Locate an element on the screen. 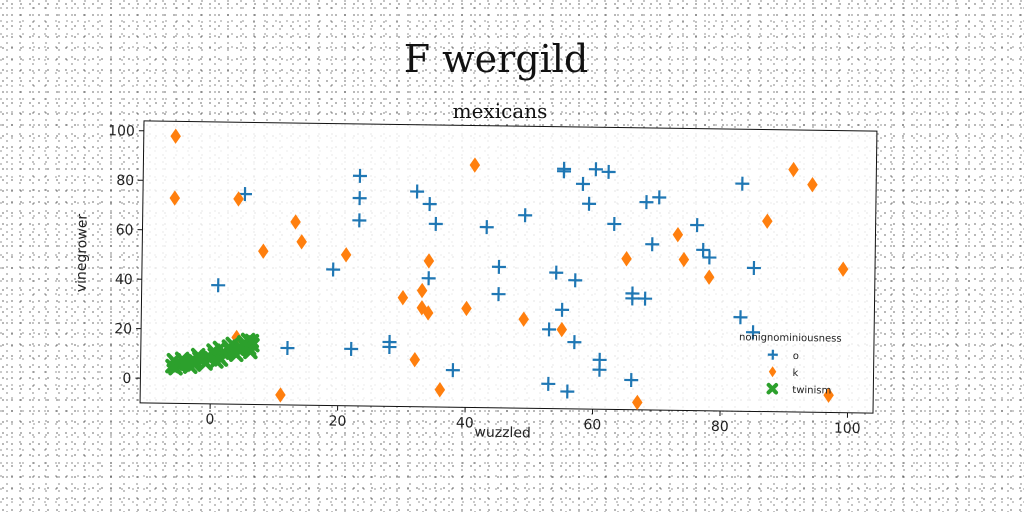  legend-label-k: k is located at coordinates (795, 373).